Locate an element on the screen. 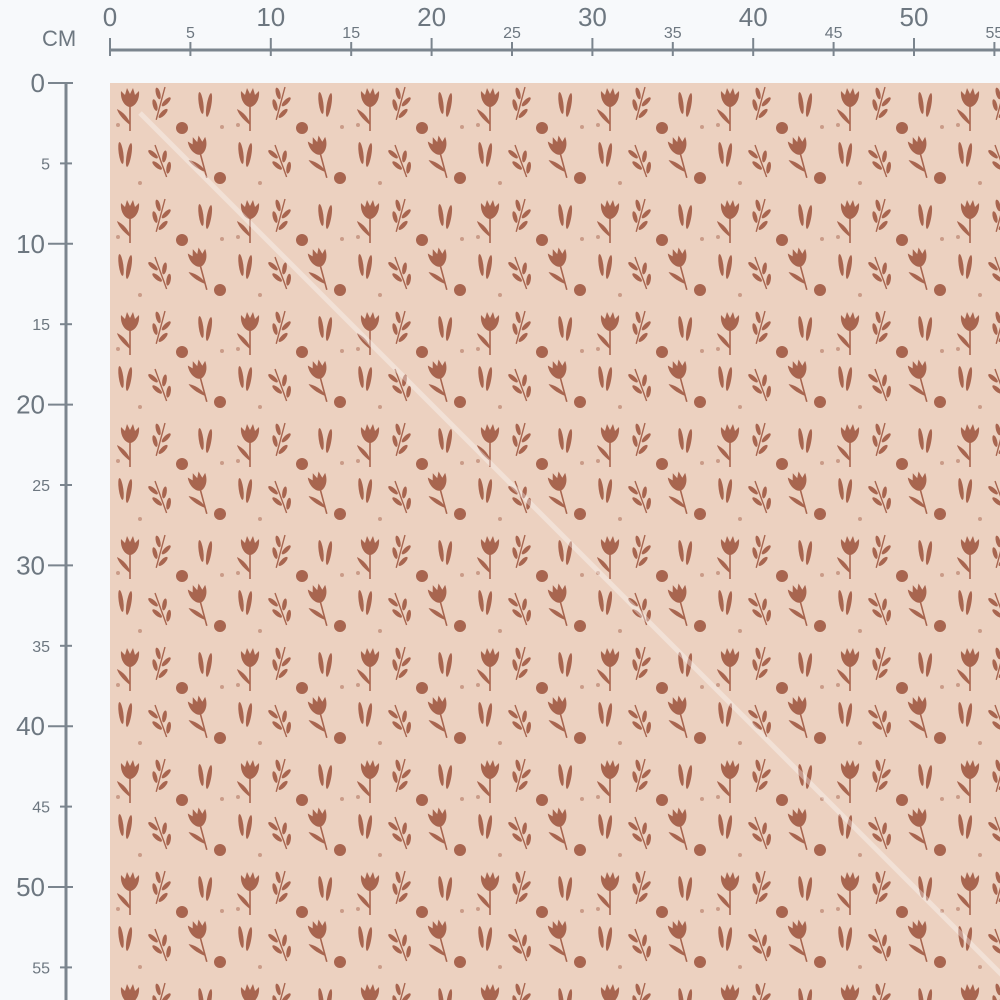  top-ruler: 0 5 10 15 20 25 30 35 40 45 50 55 is located at coordinates (551, 29).